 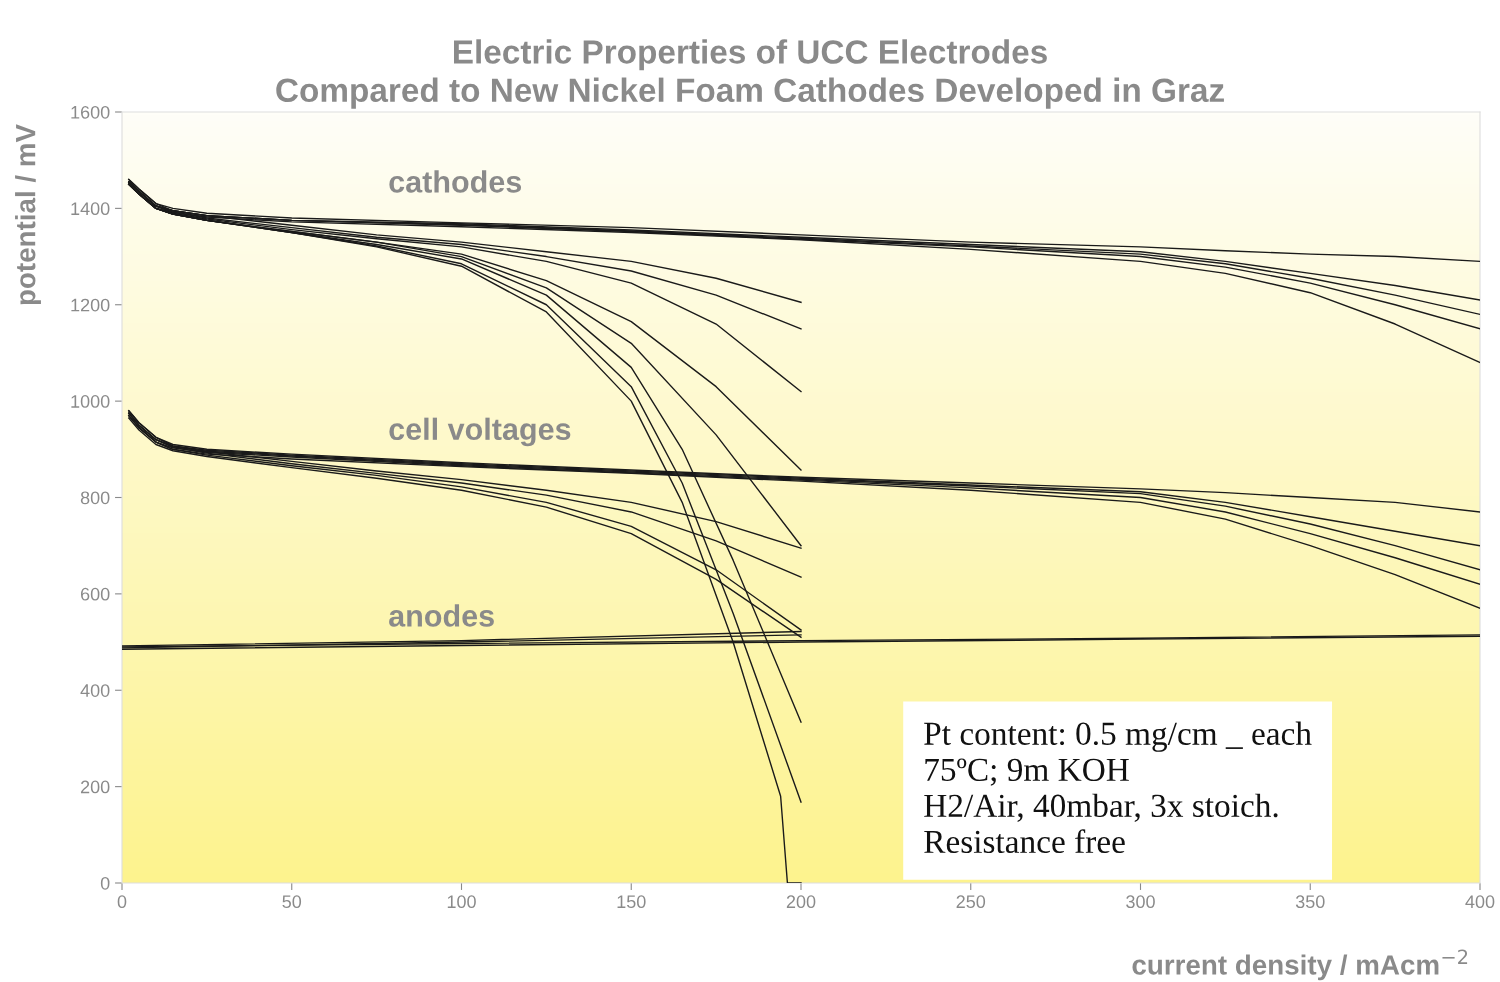 I want to click on chart-title: Electric Properties of UCC Electrodes Compared to New Nickel Foam Cathodes Developed in Graz, so click(x=750, y=74).